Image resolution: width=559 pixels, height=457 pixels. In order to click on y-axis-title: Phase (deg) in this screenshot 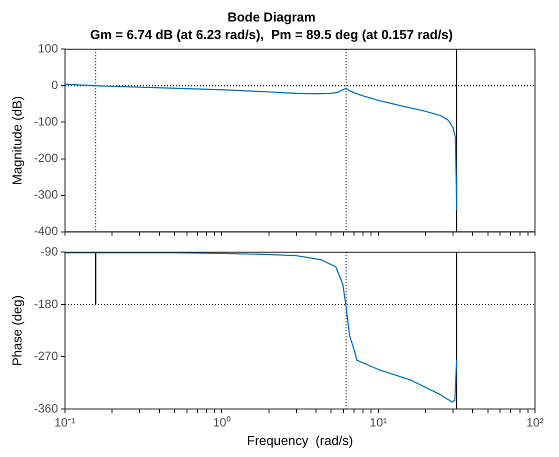, I will do `click(16, 330)`.